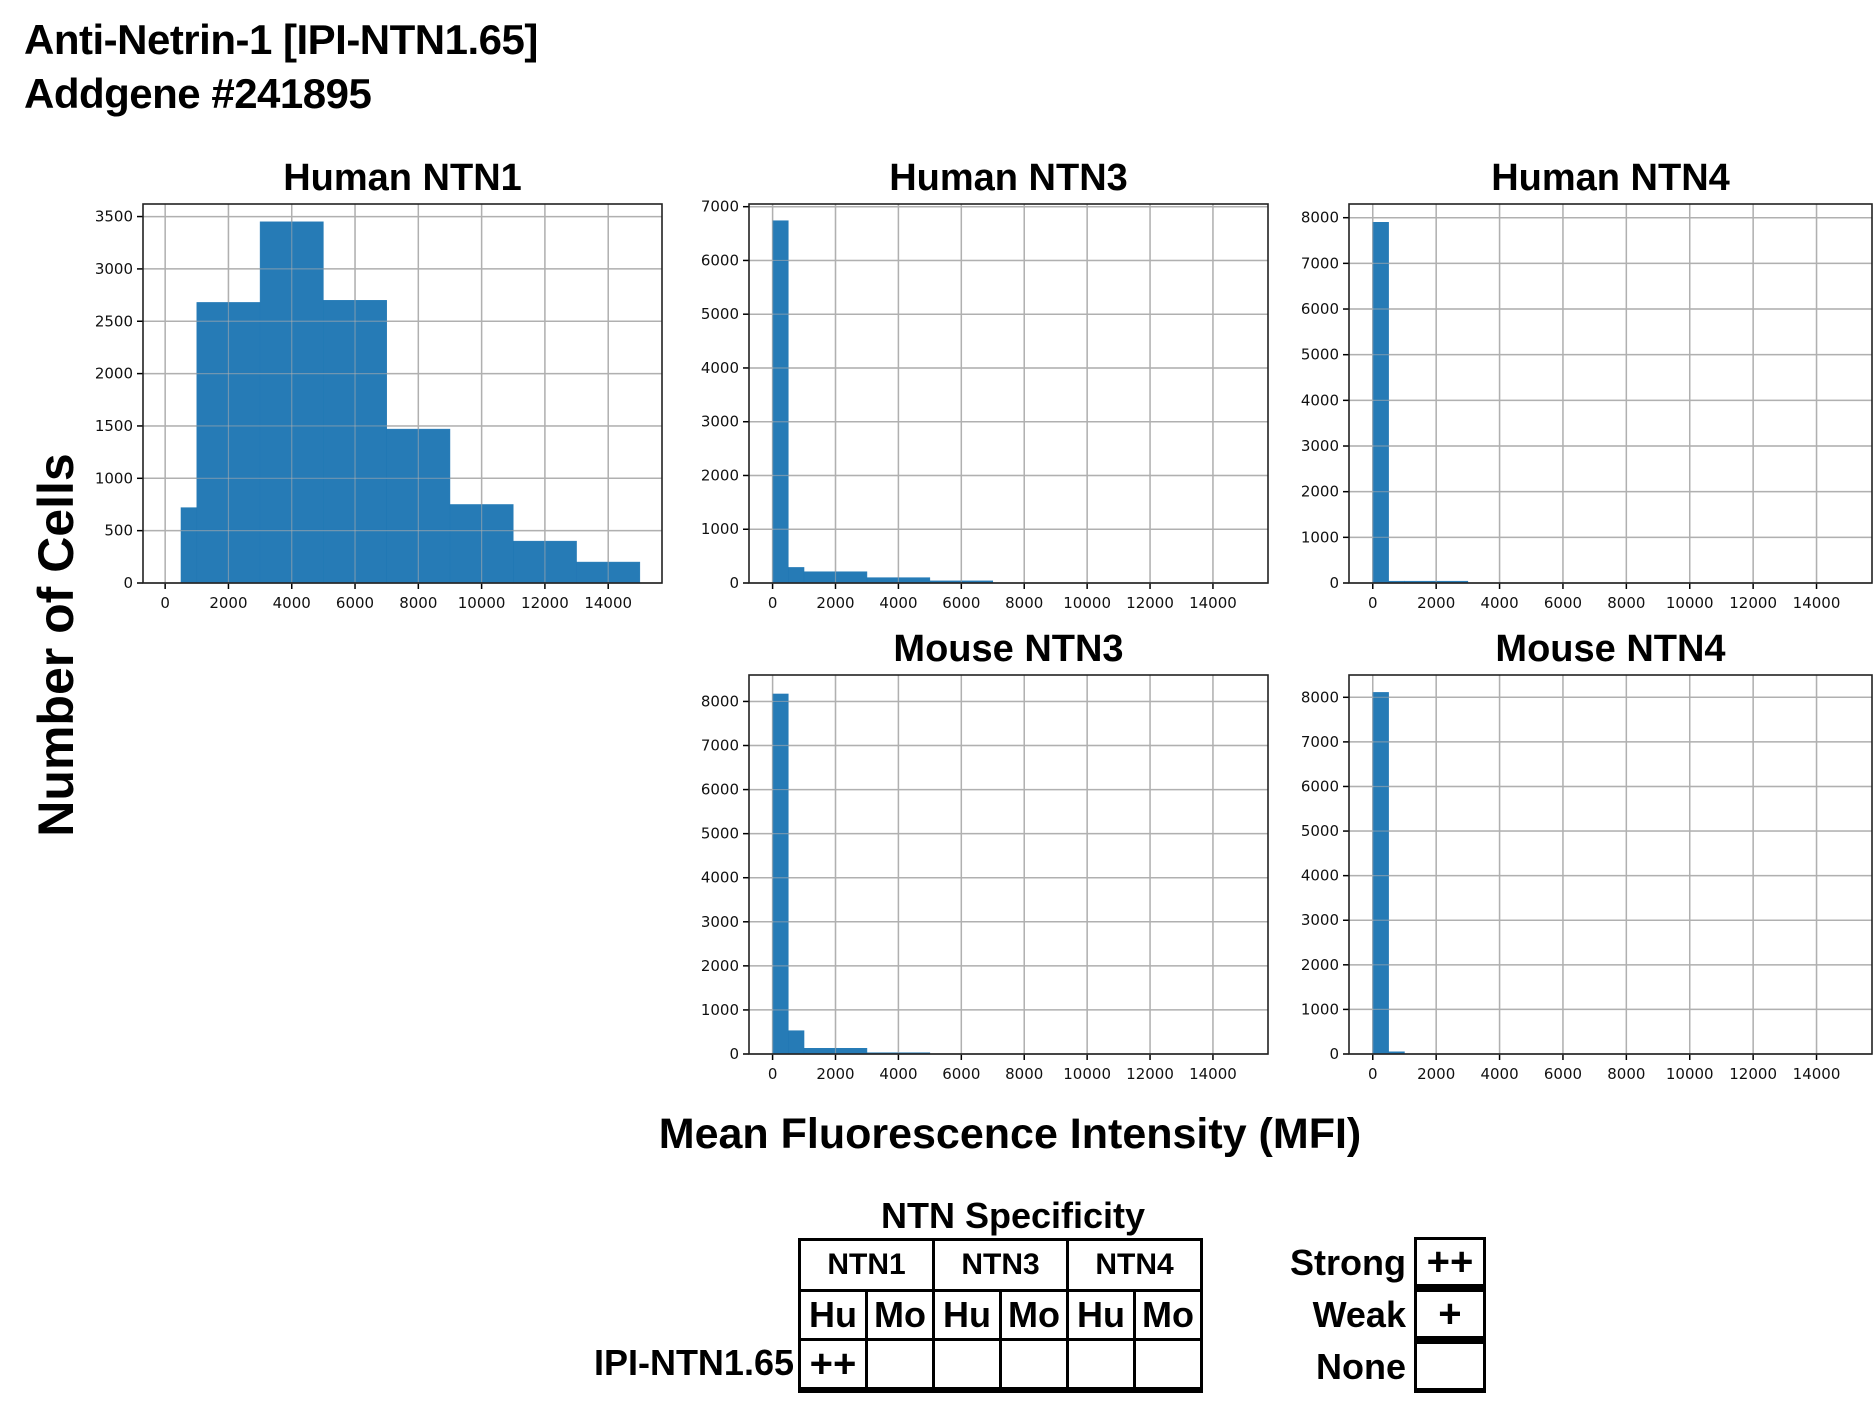 The image size is (1874, 1418). I want to click on figure-title: Anti-Netrin-1 [IPI-NTN1.65], so click(281, 39).